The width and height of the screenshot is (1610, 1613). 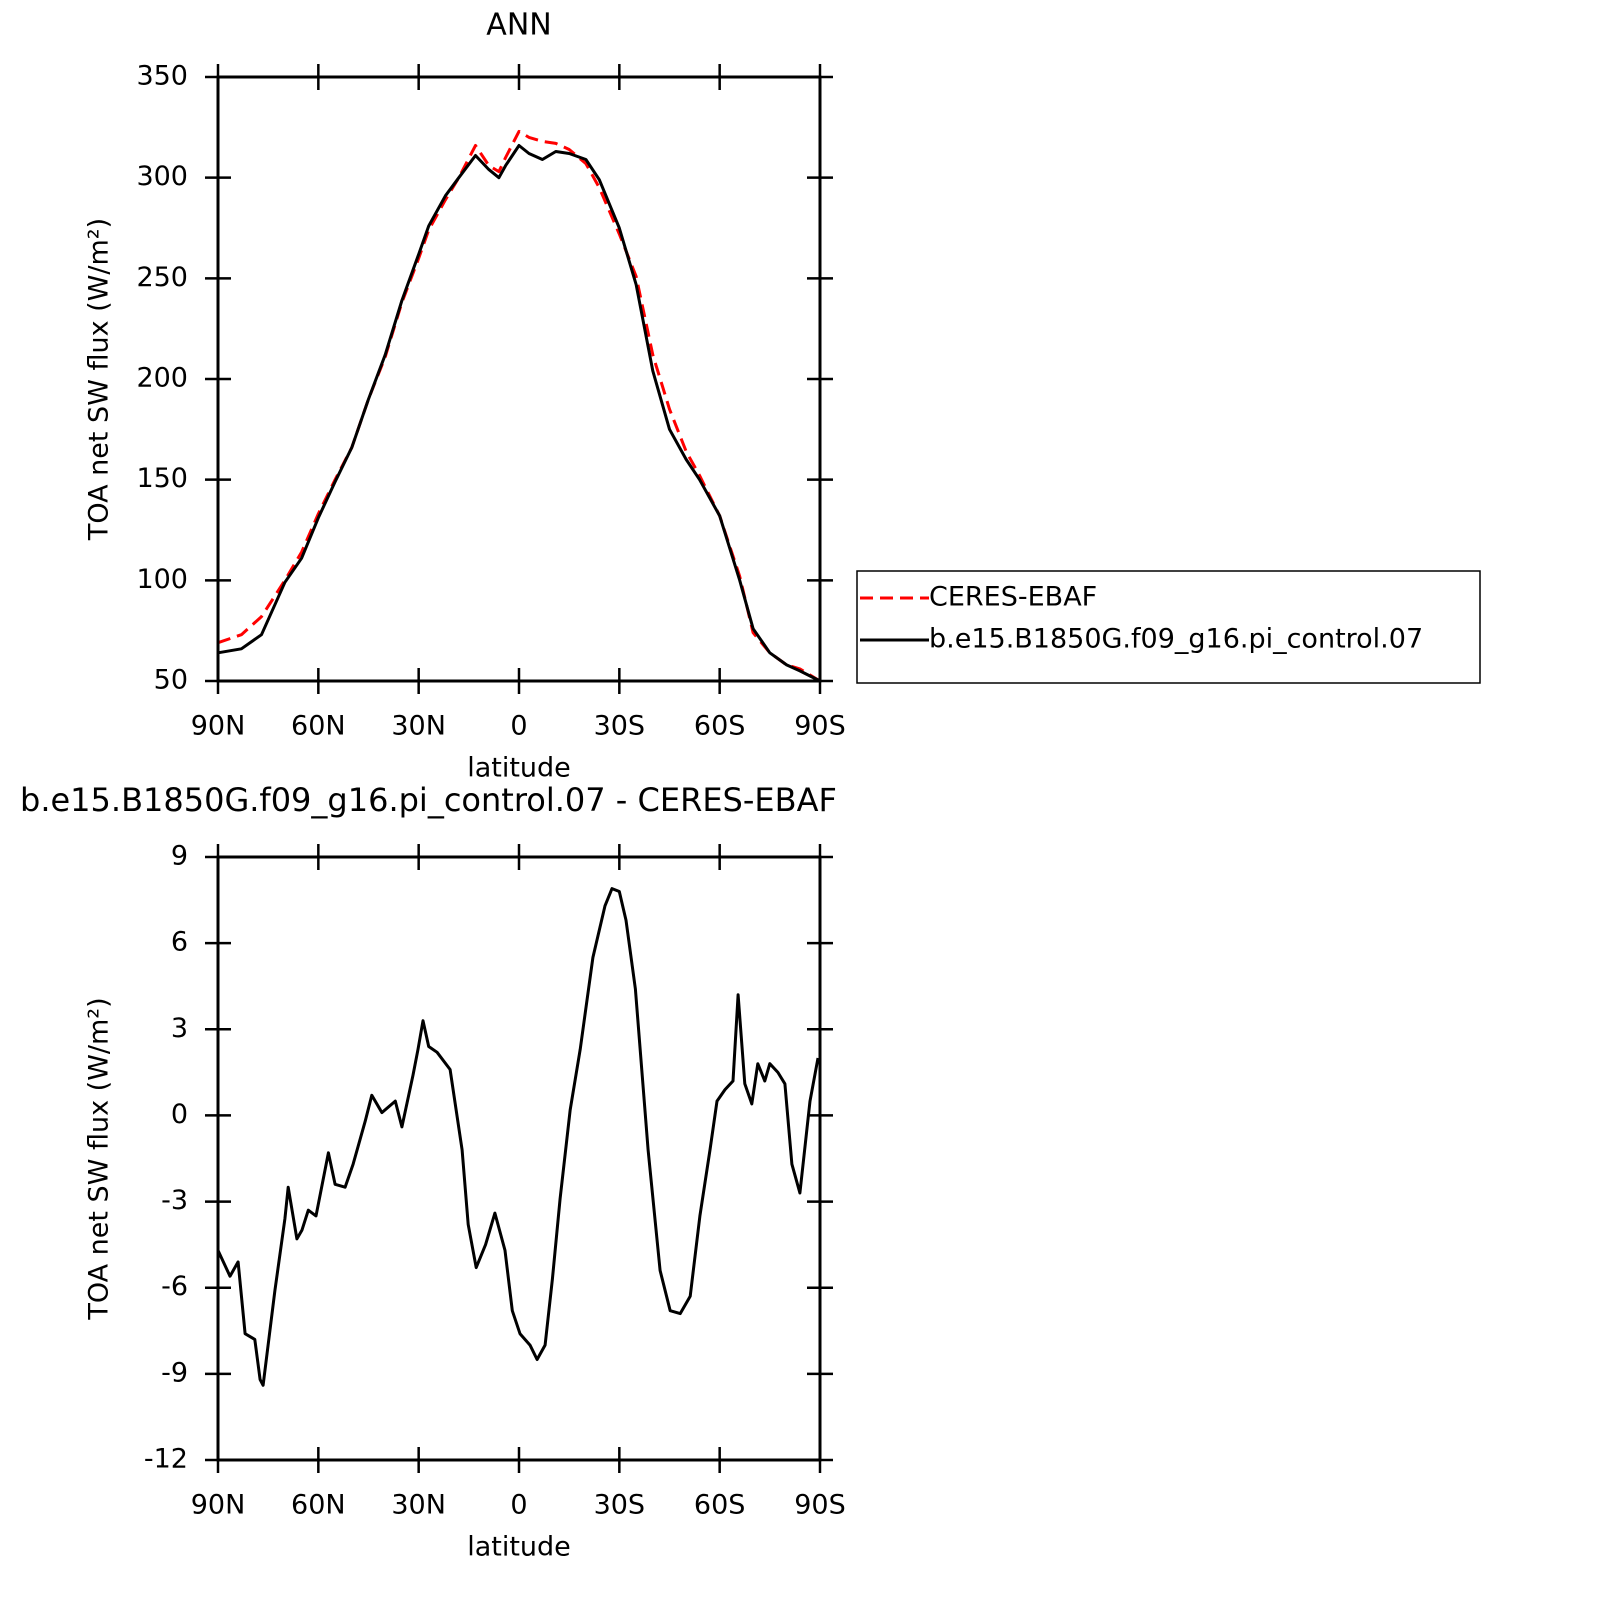 I want to click on y-tick-label: 300, so click(x=162, y=176).